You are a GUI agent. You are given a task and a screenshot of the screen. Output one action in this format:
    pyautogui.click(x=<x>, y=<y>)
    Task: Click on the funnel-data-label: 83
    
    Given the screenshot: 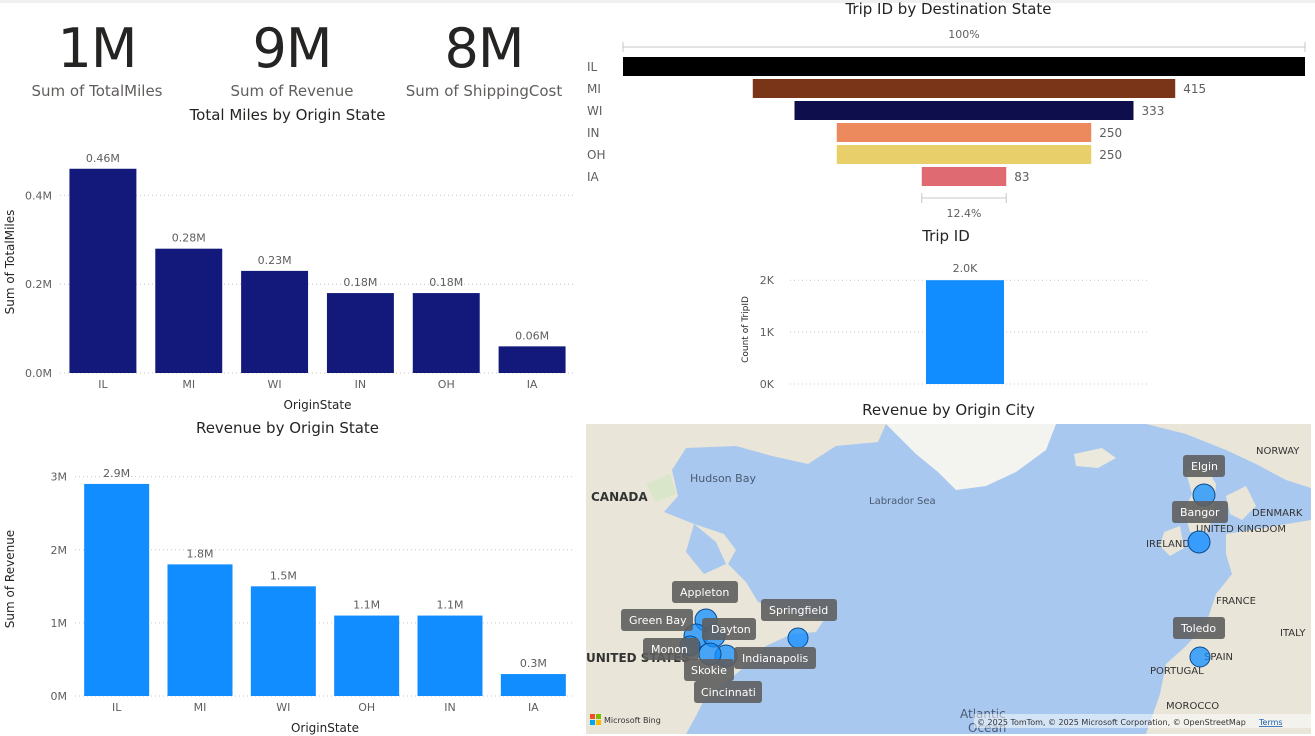 What is the action you would take?
    pyautogui.click(x=1021, y=177)
    